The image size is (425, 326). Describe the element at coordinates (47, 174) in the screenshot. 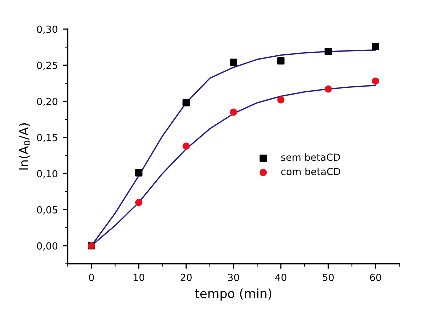

I see `y-tick-label: 0,10` at that location.